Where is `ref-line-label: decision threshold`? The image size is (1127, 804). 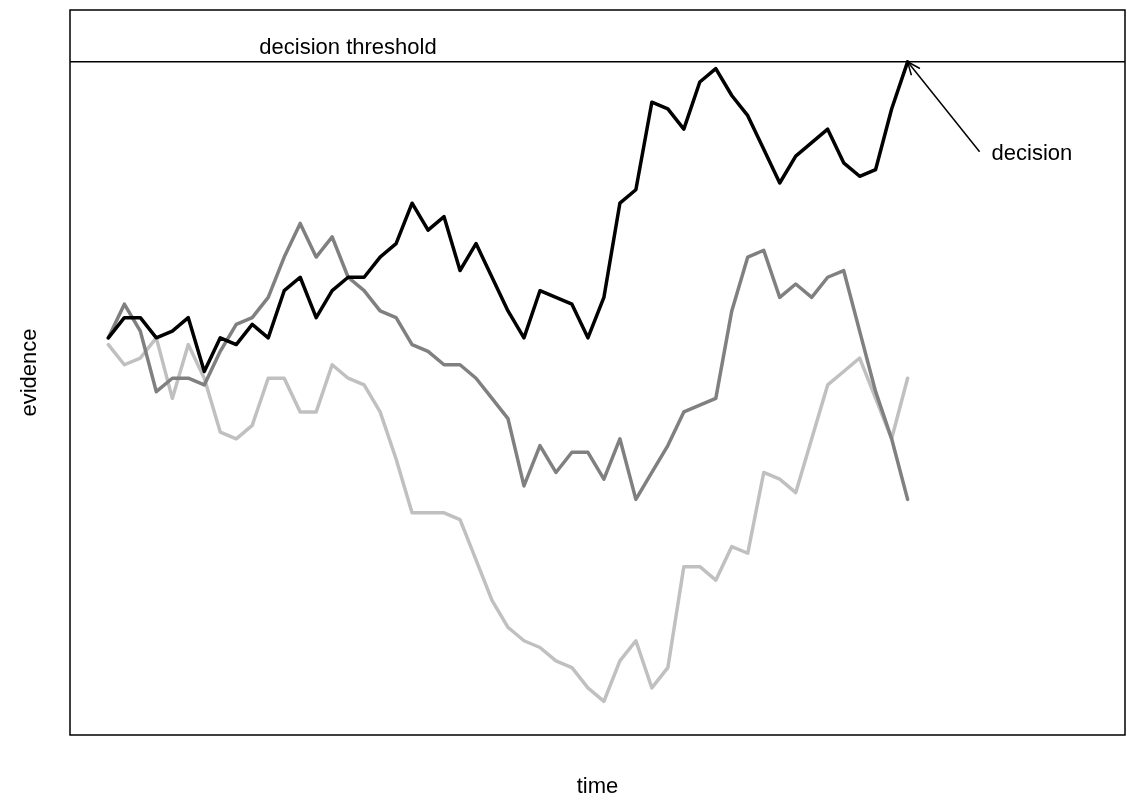 ref-line-label: decision threshold is located at coordinates (348, 46).